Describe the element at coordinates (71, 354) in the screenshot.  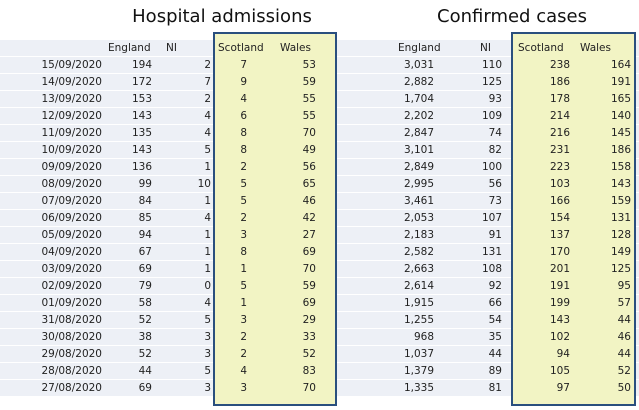
I see `date-cell: 29/08/2020` at that location.